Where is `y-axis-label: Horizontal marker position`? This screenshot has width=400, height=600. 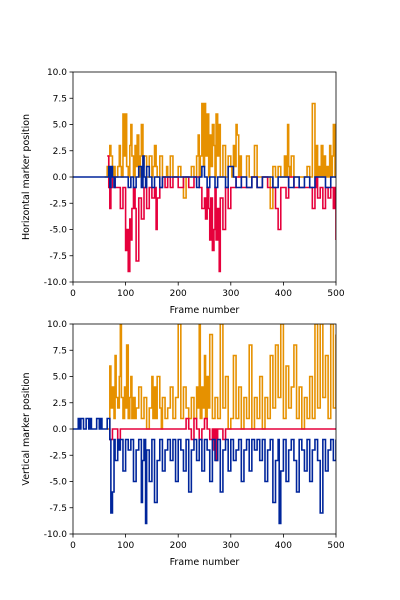
y-axis-label: Horizontal marker position is located at coordinates (26, 177).